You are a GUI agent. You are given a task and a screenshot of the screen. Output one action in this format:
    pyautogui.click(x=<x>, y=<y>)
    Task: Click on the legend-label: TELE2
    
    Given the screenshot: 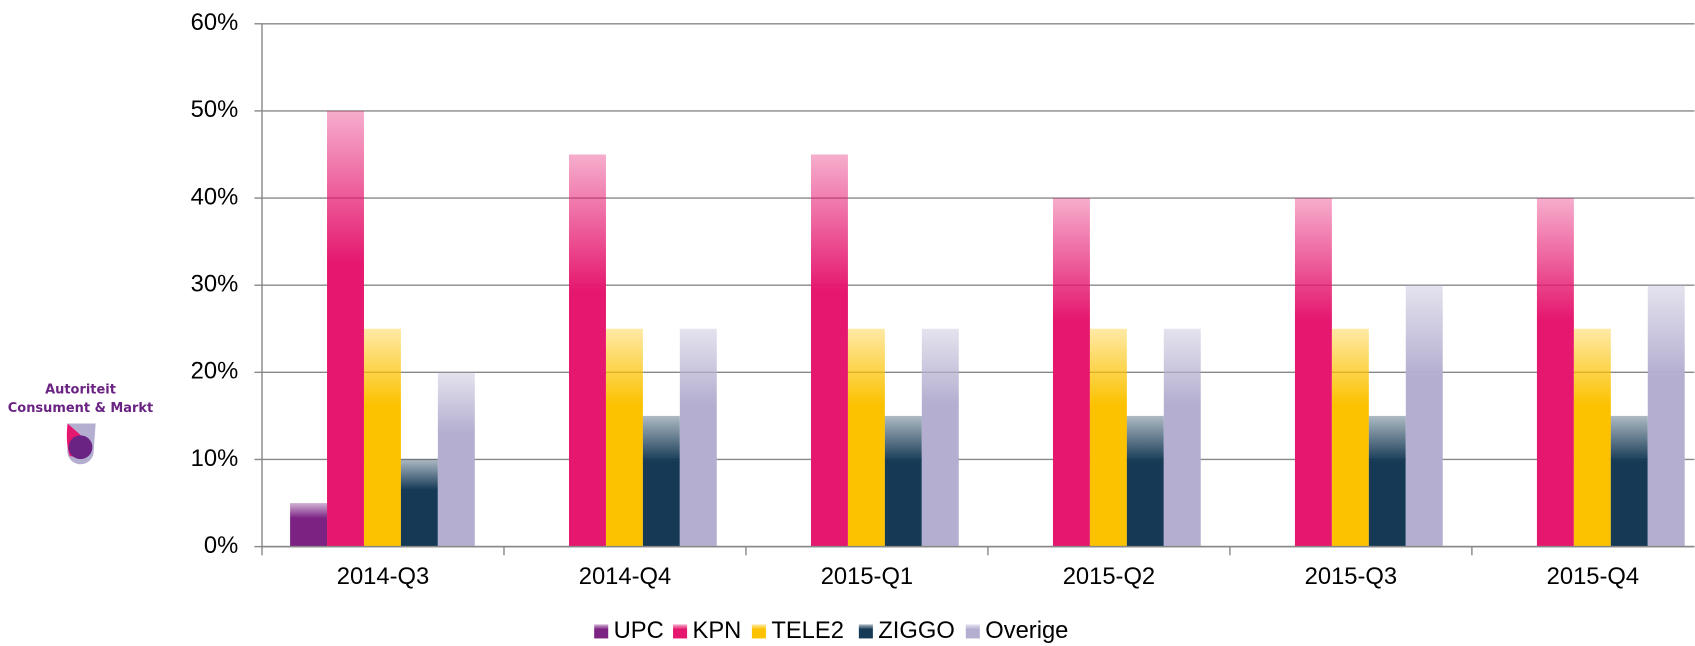 What is the action you would take?
    pyautogui.click(x=807, y=630)
    